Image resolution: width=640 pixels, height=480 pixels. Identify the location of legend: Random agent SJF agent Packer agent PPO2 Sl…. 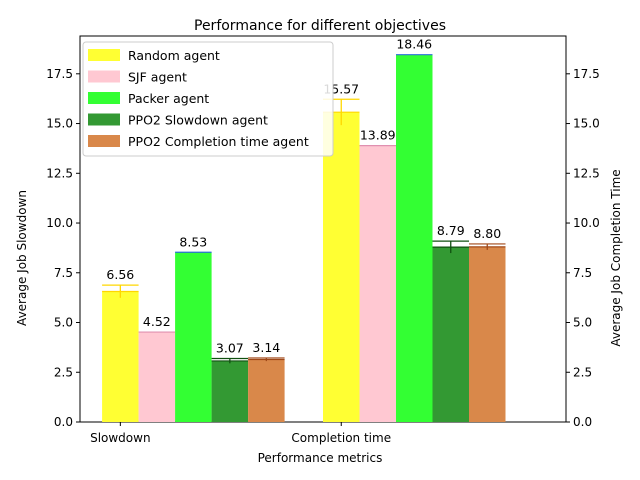
(208, 99).